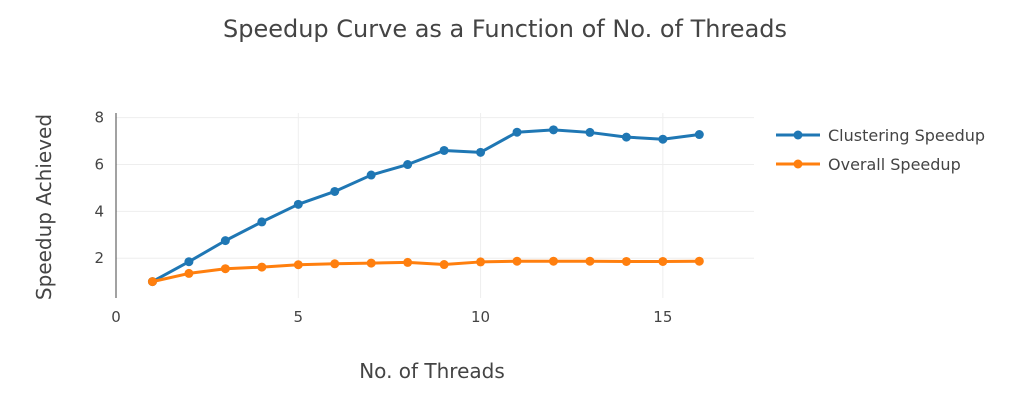 The height and width of the screenshot is (413, 1021). Describe the element at coordinates (432, 371) in the screenshot. I see `x-axis-title: No. of Threads` at that location.